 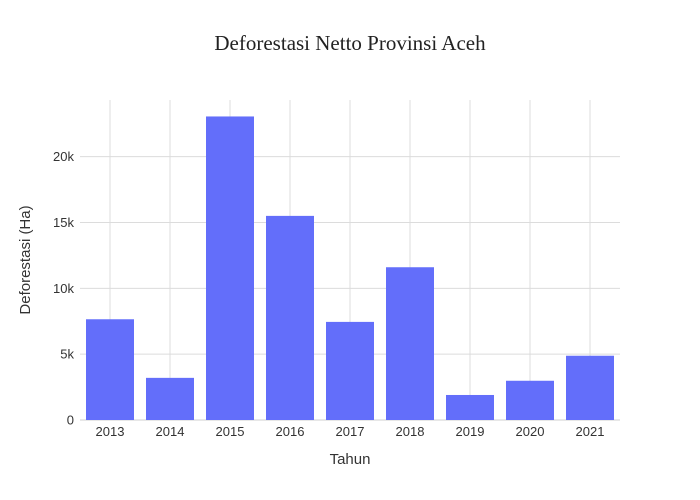 What do you see at coordinates (590, 387) in the screenshot?
I see `bar-2021` at bounding box center [590, 387].